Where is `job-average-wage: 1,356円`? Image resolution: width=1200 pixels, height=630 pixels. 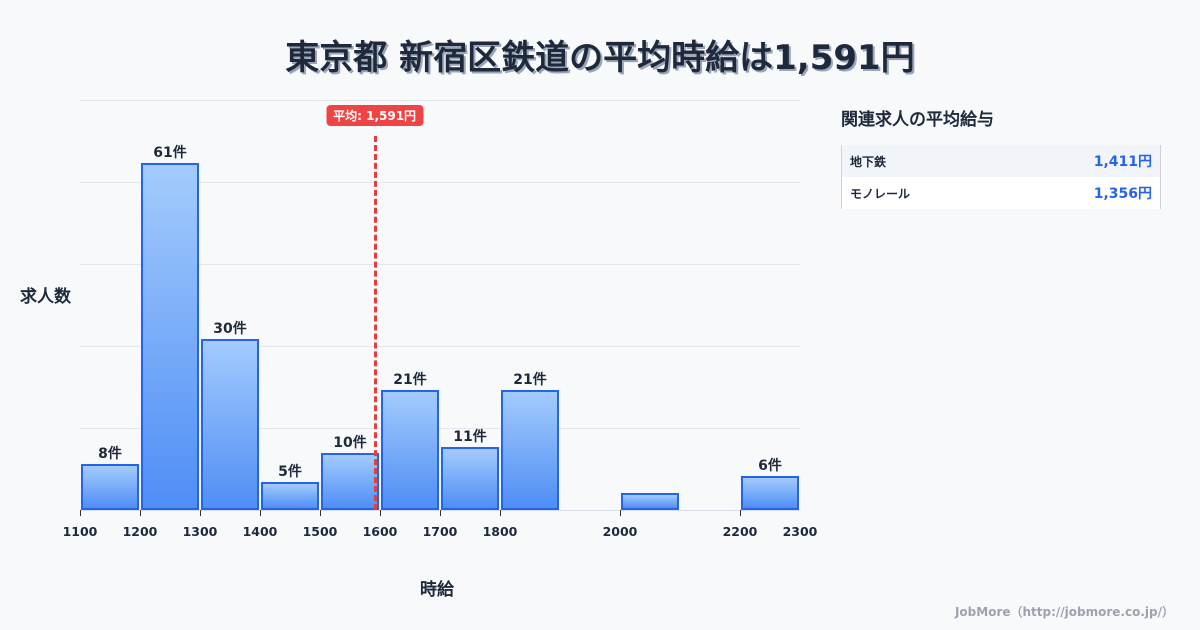 job-average-wage: 1,356円 is located at coordinates (1122, 194).